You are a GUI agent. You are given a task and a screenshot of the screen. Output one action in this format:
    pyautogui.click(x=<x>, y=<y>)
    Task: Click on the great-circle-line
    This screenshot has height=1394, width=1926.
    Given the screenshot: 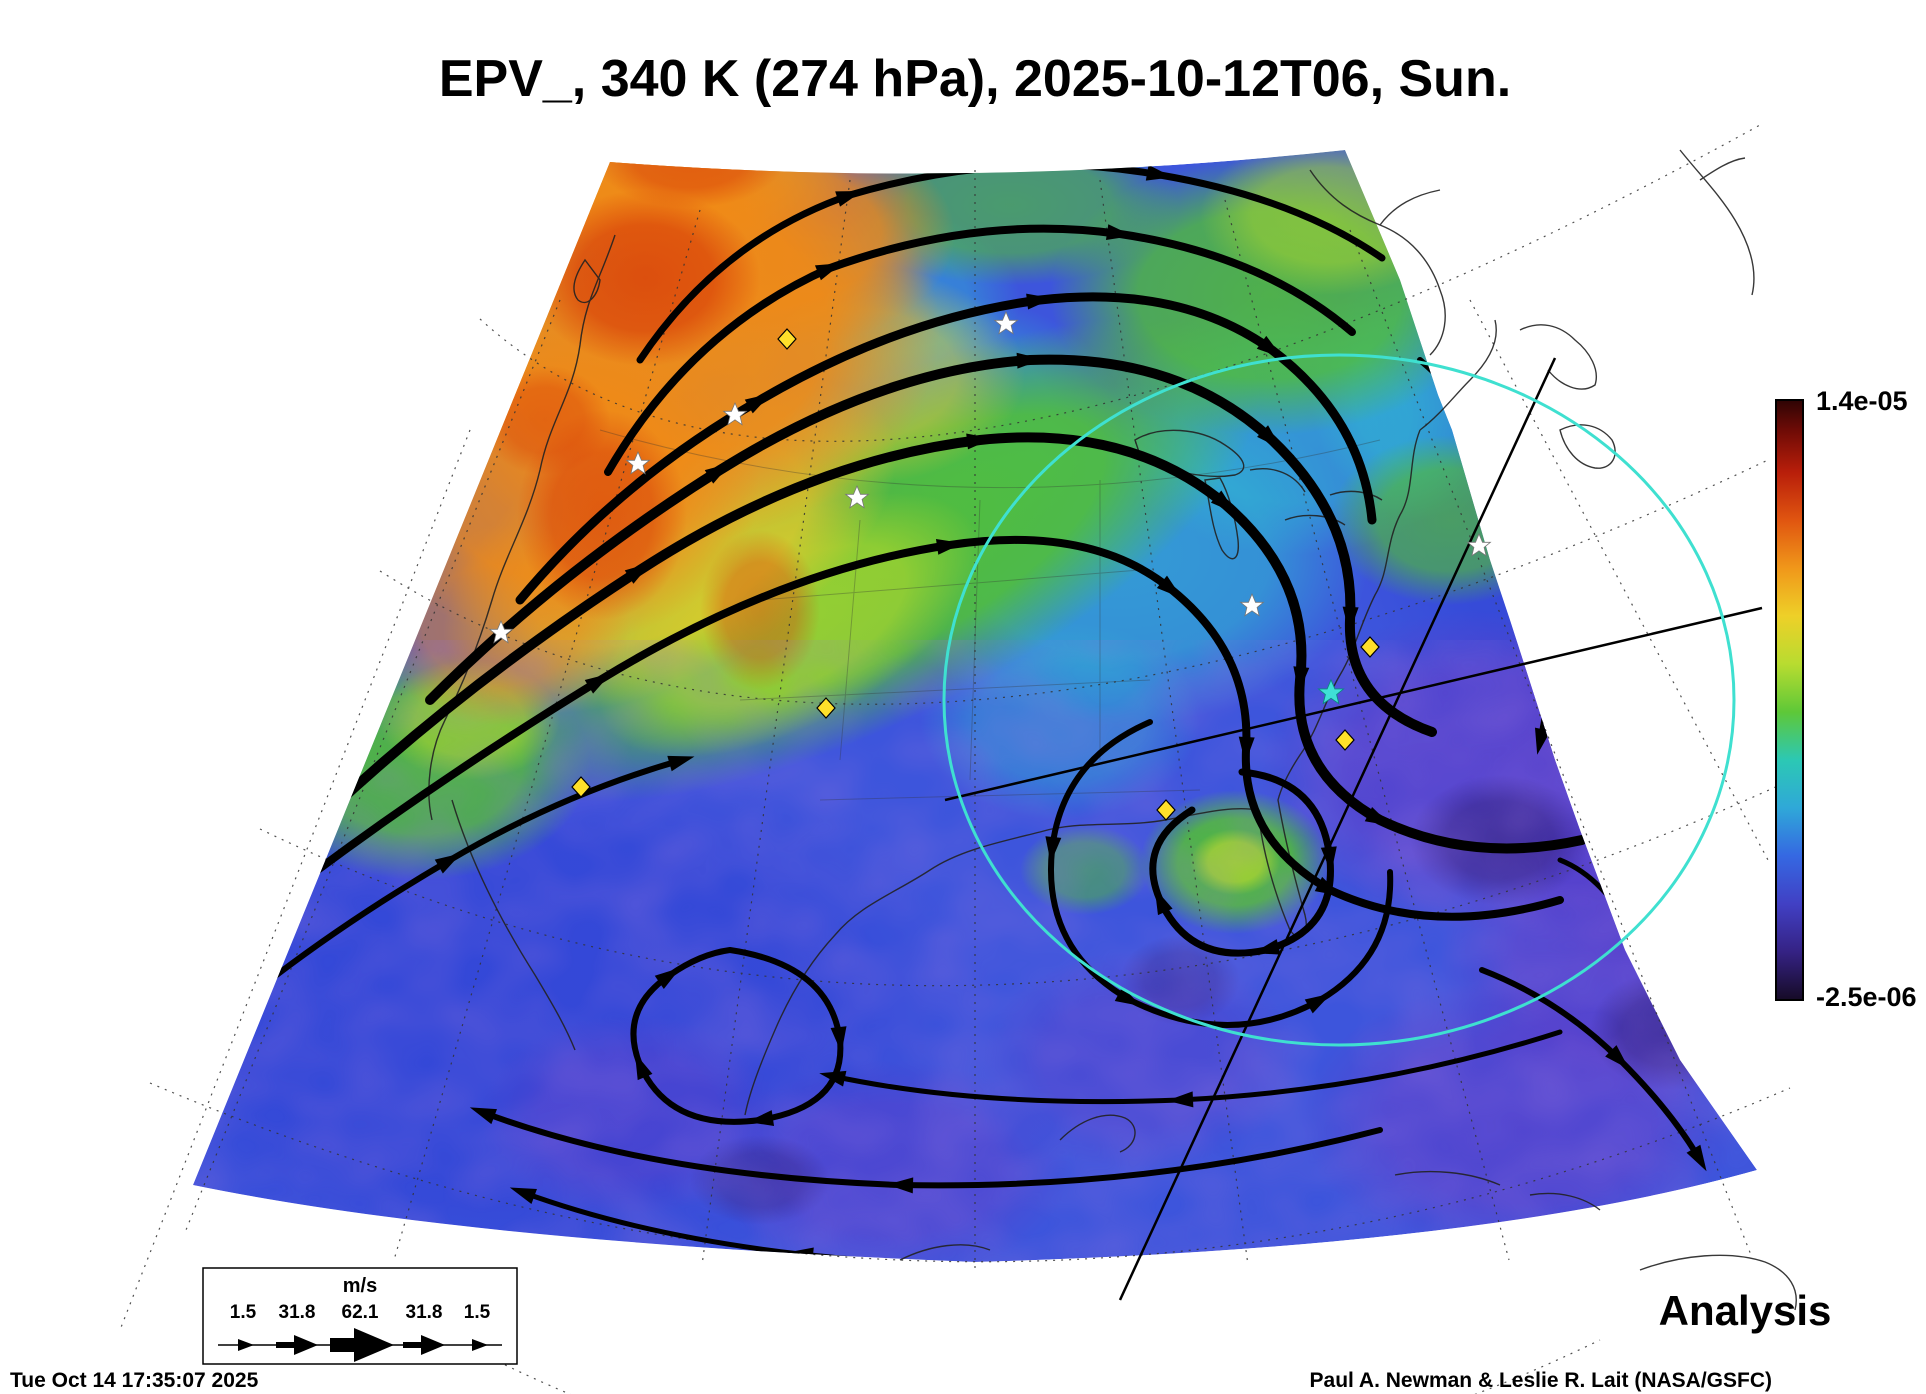 What is the action you would take?
    pyautogui.click(x=1353, y=704)
    